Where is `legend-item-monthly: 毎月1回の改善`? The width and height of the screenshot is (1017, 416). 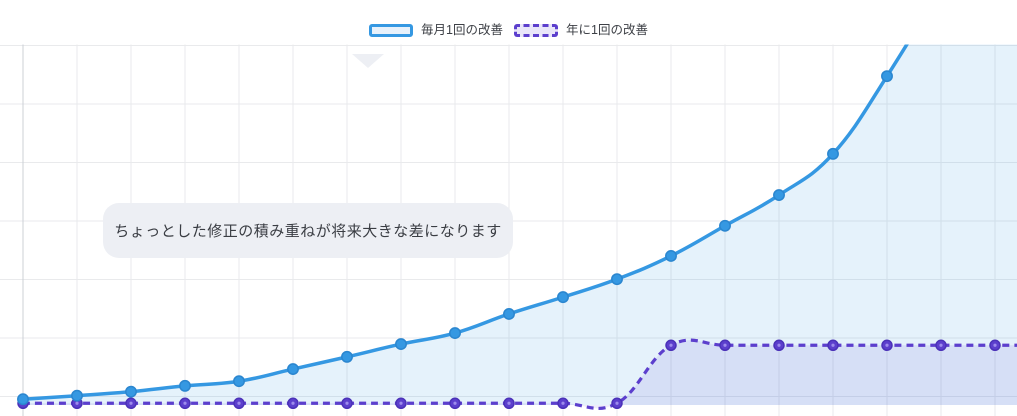 legend-item-monthly: 毎月1回の改善 is located at coordinates (436, 30).